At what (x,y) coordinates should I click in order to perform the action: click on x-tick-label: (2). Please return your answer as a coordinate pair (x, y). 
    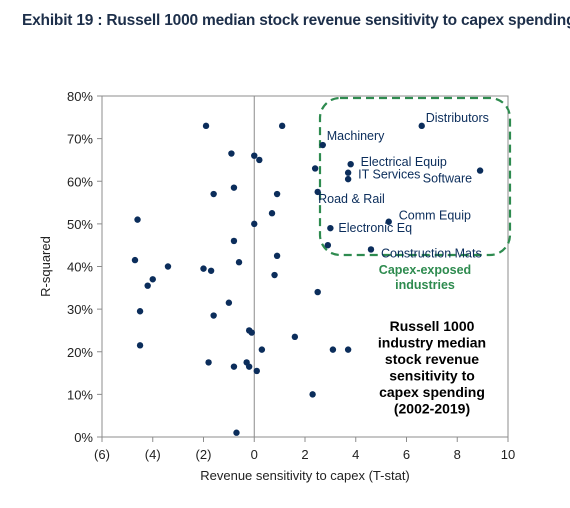
    Looking at the image, I should click on (204, 454).